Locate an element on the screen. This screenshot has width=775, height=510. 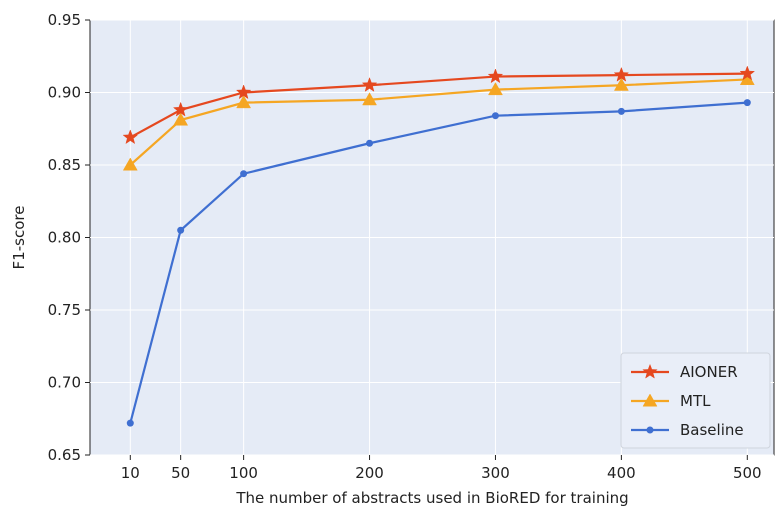
x-tick-label: 200 is located at coordinates (369, 473).